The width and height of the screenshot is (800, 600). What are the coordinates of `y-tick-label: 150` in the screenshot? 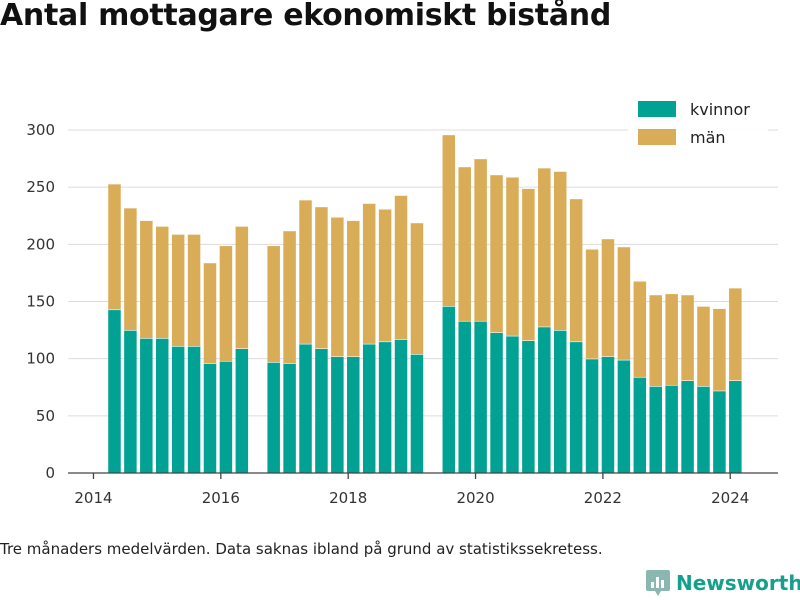 It's located at (40, 302).